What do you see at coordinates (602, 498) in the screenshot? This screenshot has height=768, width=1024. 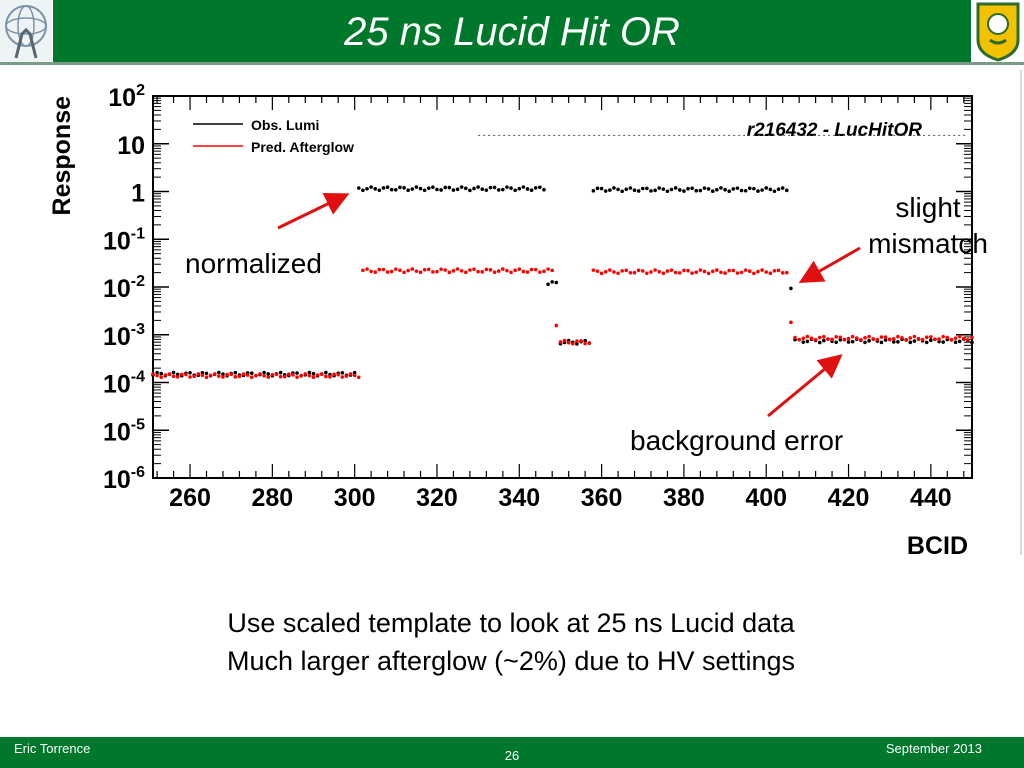 I see `x-tick-label: 360` at bounding box center [602, 498].